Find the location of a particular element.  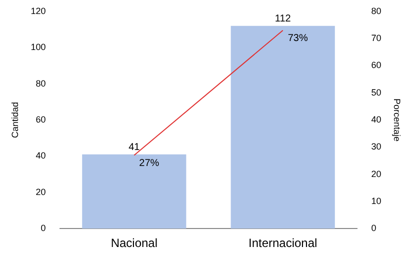

y2-tick-label: 60 is located at coordinates (376, 65).